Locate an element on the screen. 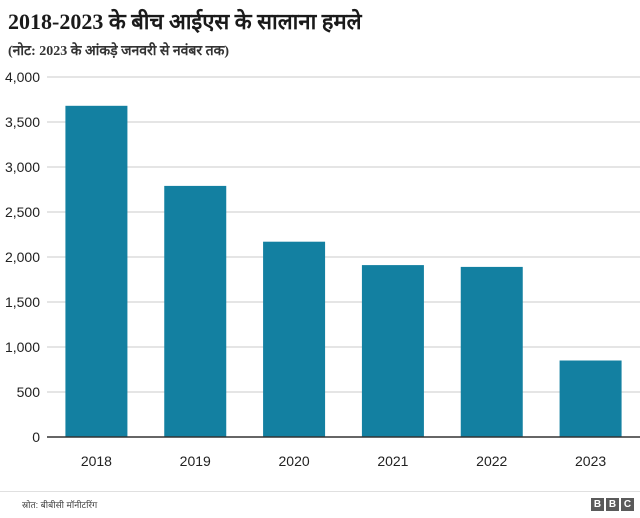 This screenshot has height=518, width=640. bbc-logo-letter: C is located at coordinates (627, 504).